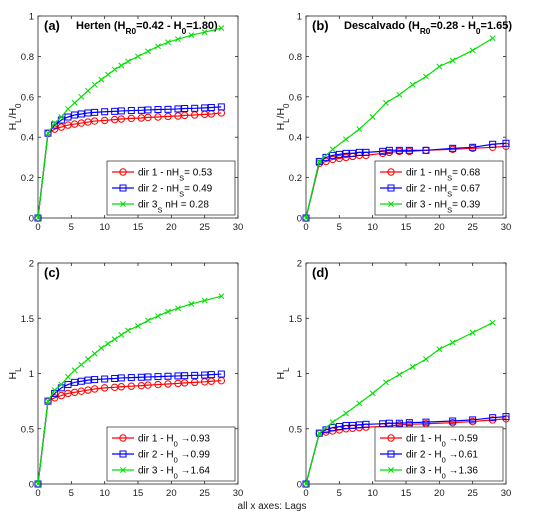 The height and width of the screenshot is (519, 550). I want to click on y-tick-label: 2, so click(299, 264).